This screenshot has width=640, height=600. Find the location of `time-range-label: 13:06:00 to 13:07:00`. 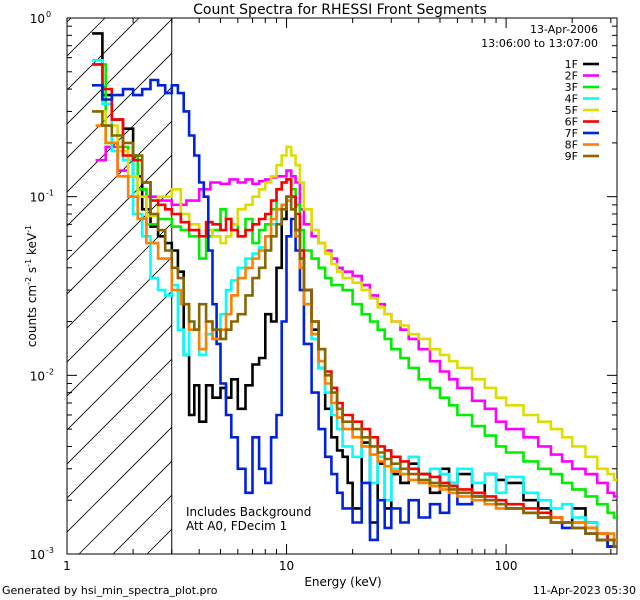

time-range-label: 13:06:00 to 13:07:00 is located at coordinates (539, 43).